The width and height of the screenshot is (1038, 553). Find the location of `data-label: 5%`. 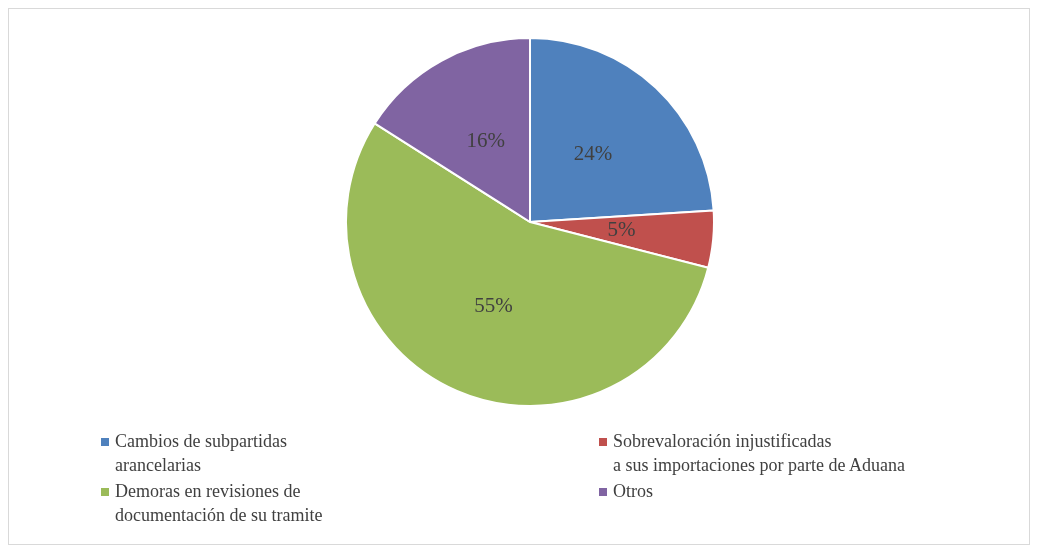

data-label: 5% is located at coordinates (621, 229).